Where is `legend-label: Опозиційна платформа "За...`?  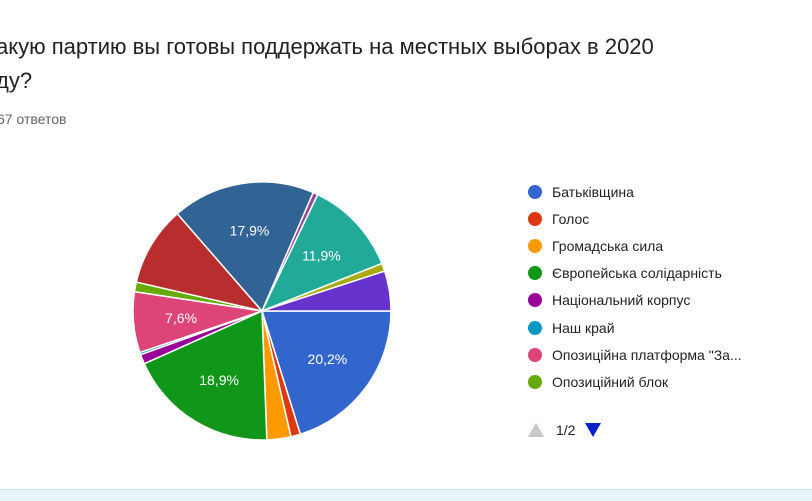
legend-label: Опозиційна платформа "За... is located at coordinates (647, 354).